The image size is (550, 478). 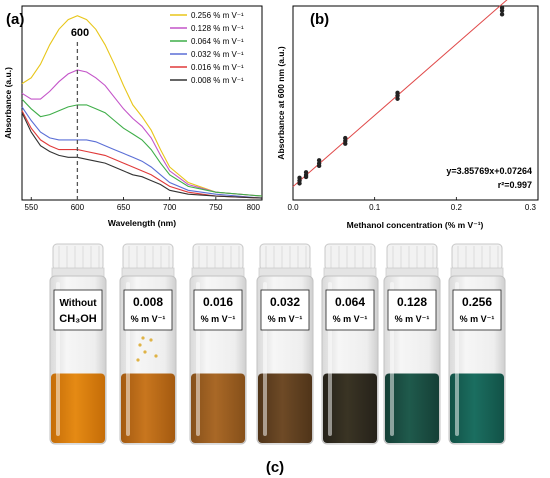 I want to click on vial-label-line1: 0.008, so click(x=148, y=302).